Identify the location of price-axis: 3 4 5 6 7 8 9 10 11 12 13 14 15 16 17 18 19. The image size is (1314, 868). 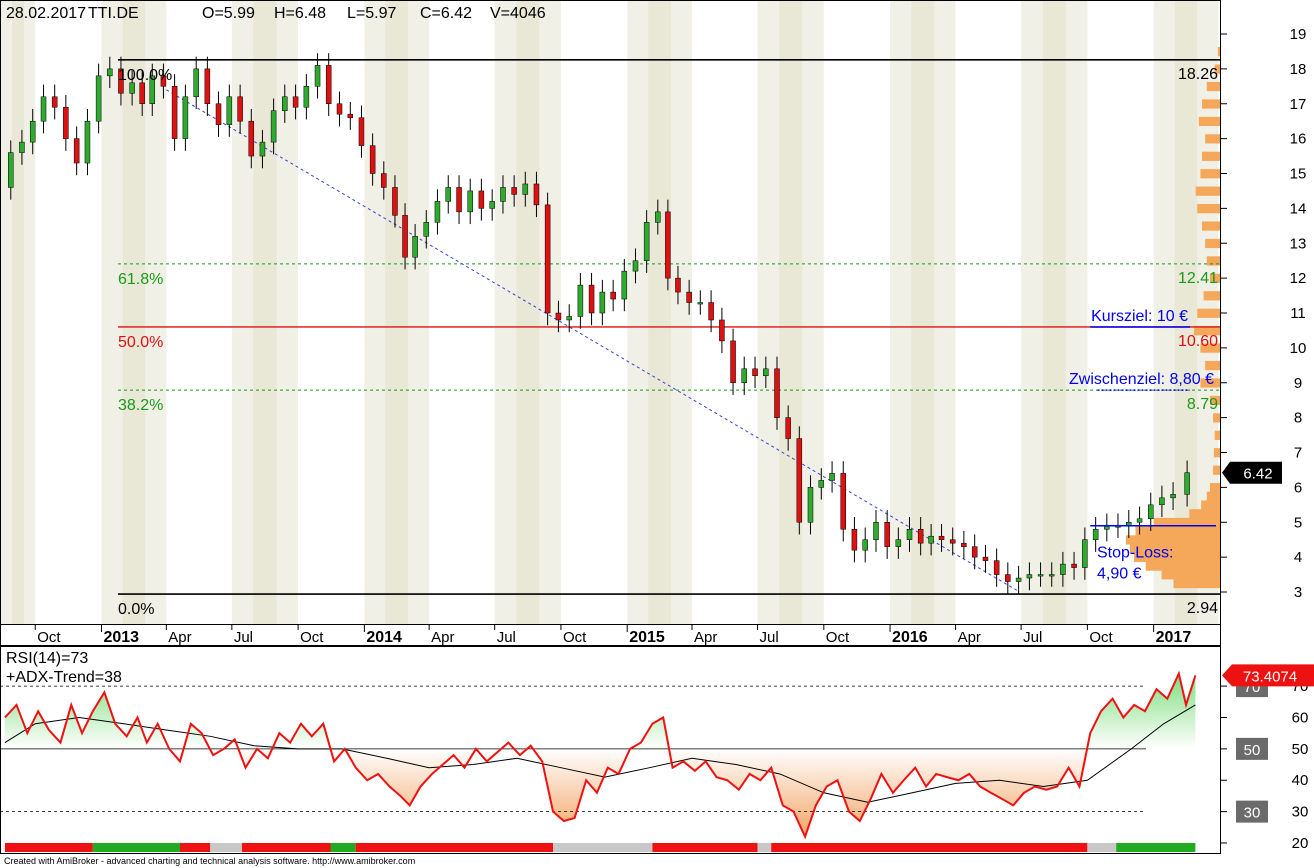
(1263, 313).